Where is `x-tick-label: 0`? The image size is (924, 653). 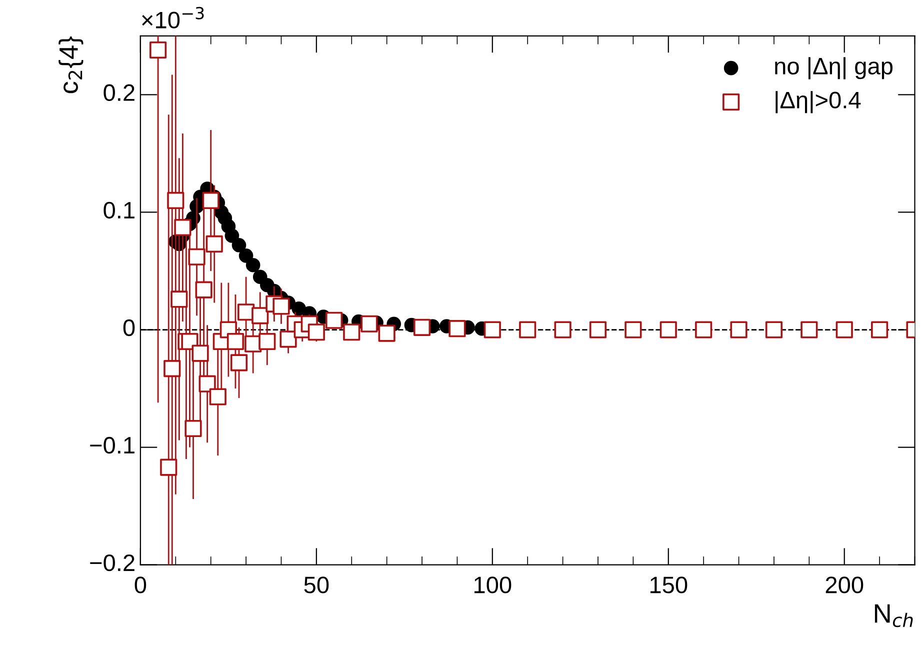 x-tick-label: 0 is located at coordinates (140, 585).